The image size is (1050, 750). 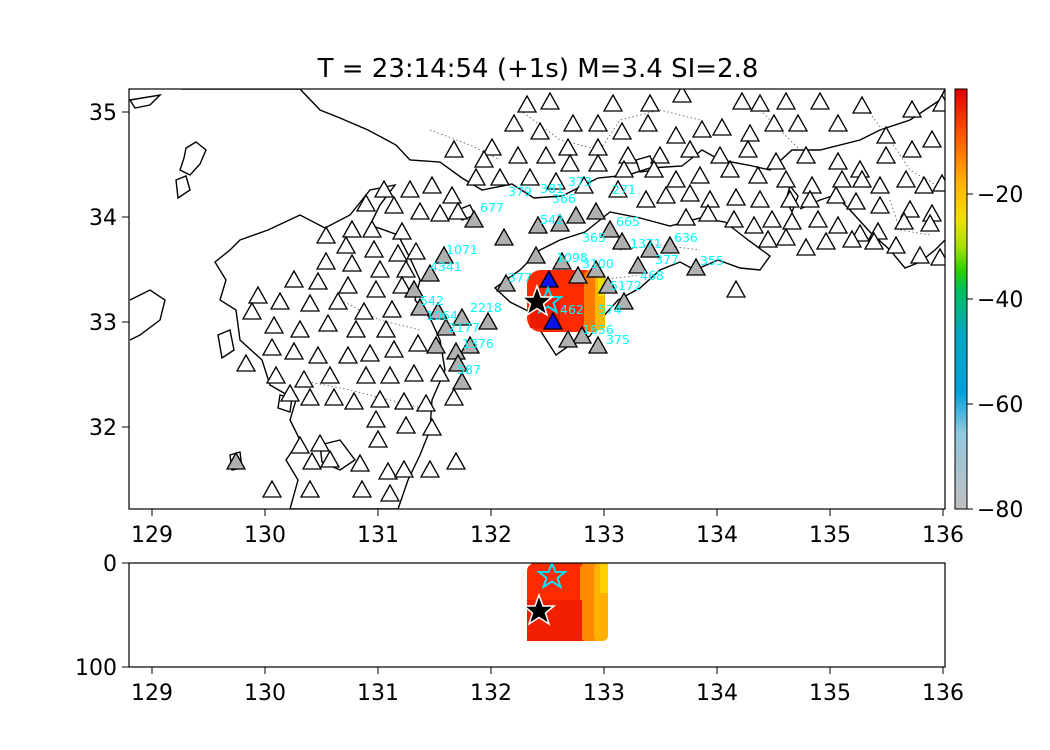 What do you see at coordinates (102, 616) in the screenshot?
I see `depth-y-axis: 0 100` at bounding box center [102, 616].